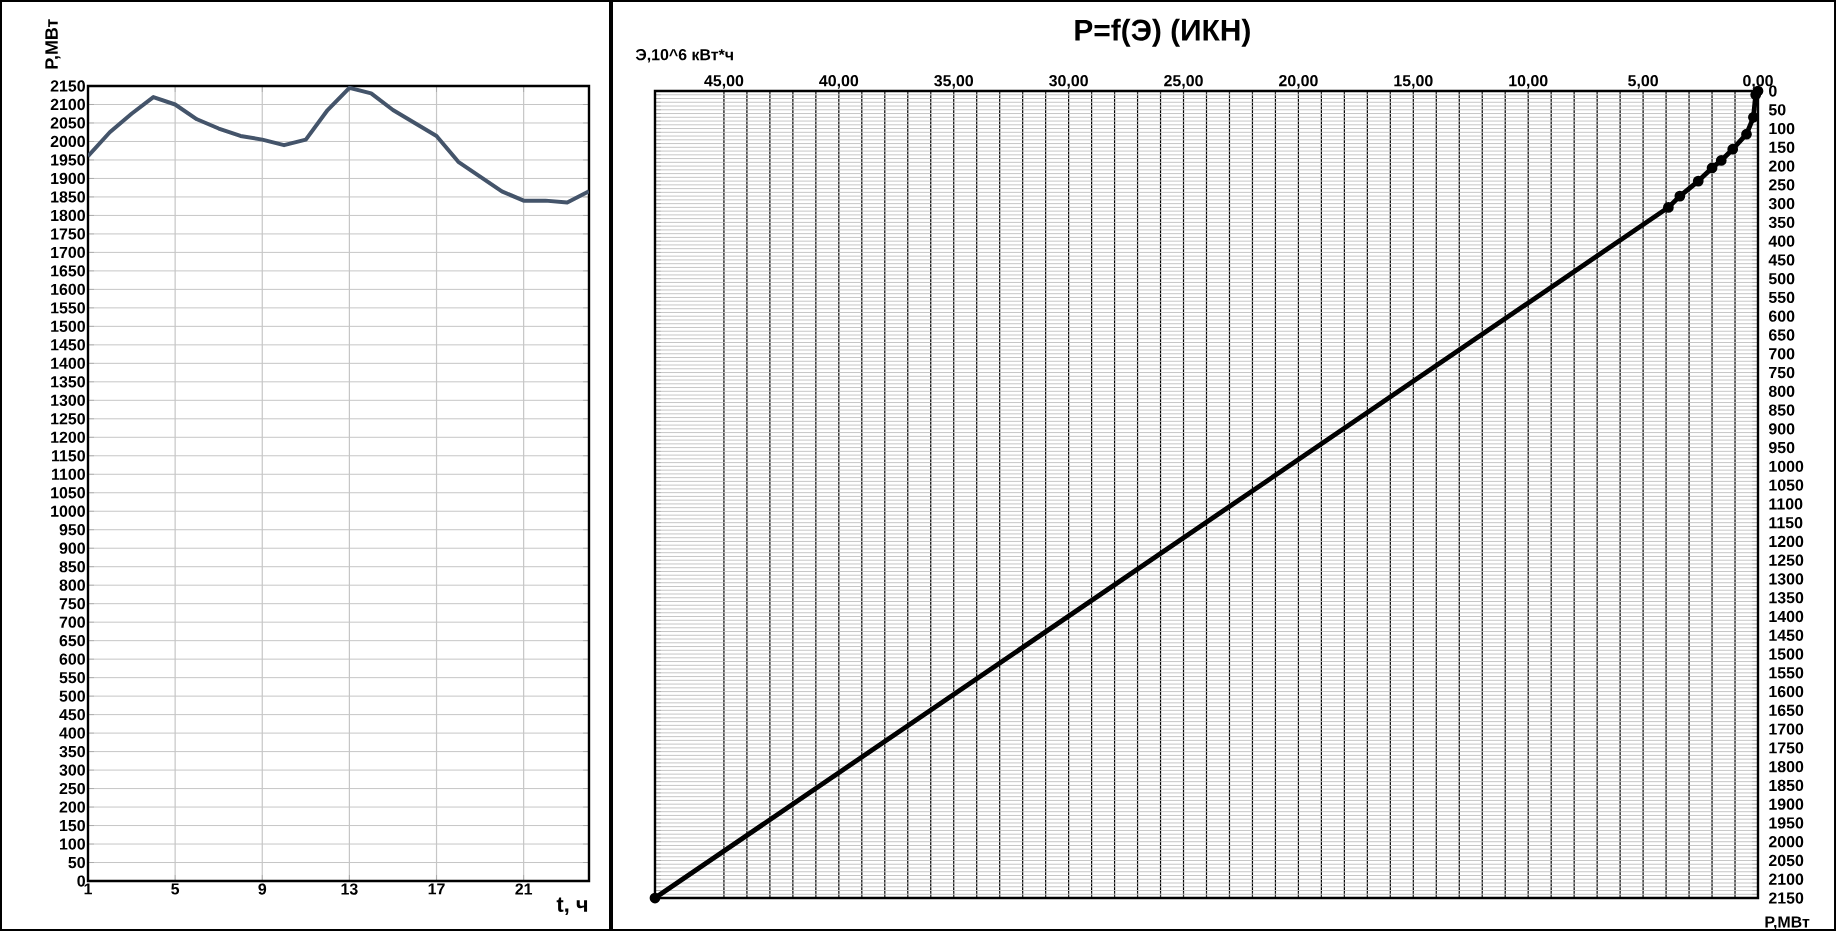 This screenshot has width=1836, height=931. What do you see at coordinates (1413, 82) in the screenshot?
I see `x-tick-label: 15,00` at bounding box center [1413, 82].